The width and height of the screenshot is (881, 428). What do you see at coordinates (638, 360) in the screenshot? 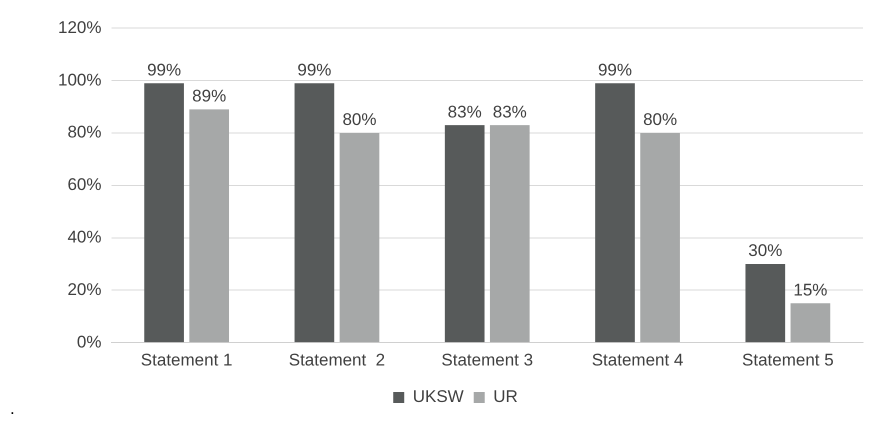
I see `x-tick-label: Statement 4` at bounding box center [638, 360].